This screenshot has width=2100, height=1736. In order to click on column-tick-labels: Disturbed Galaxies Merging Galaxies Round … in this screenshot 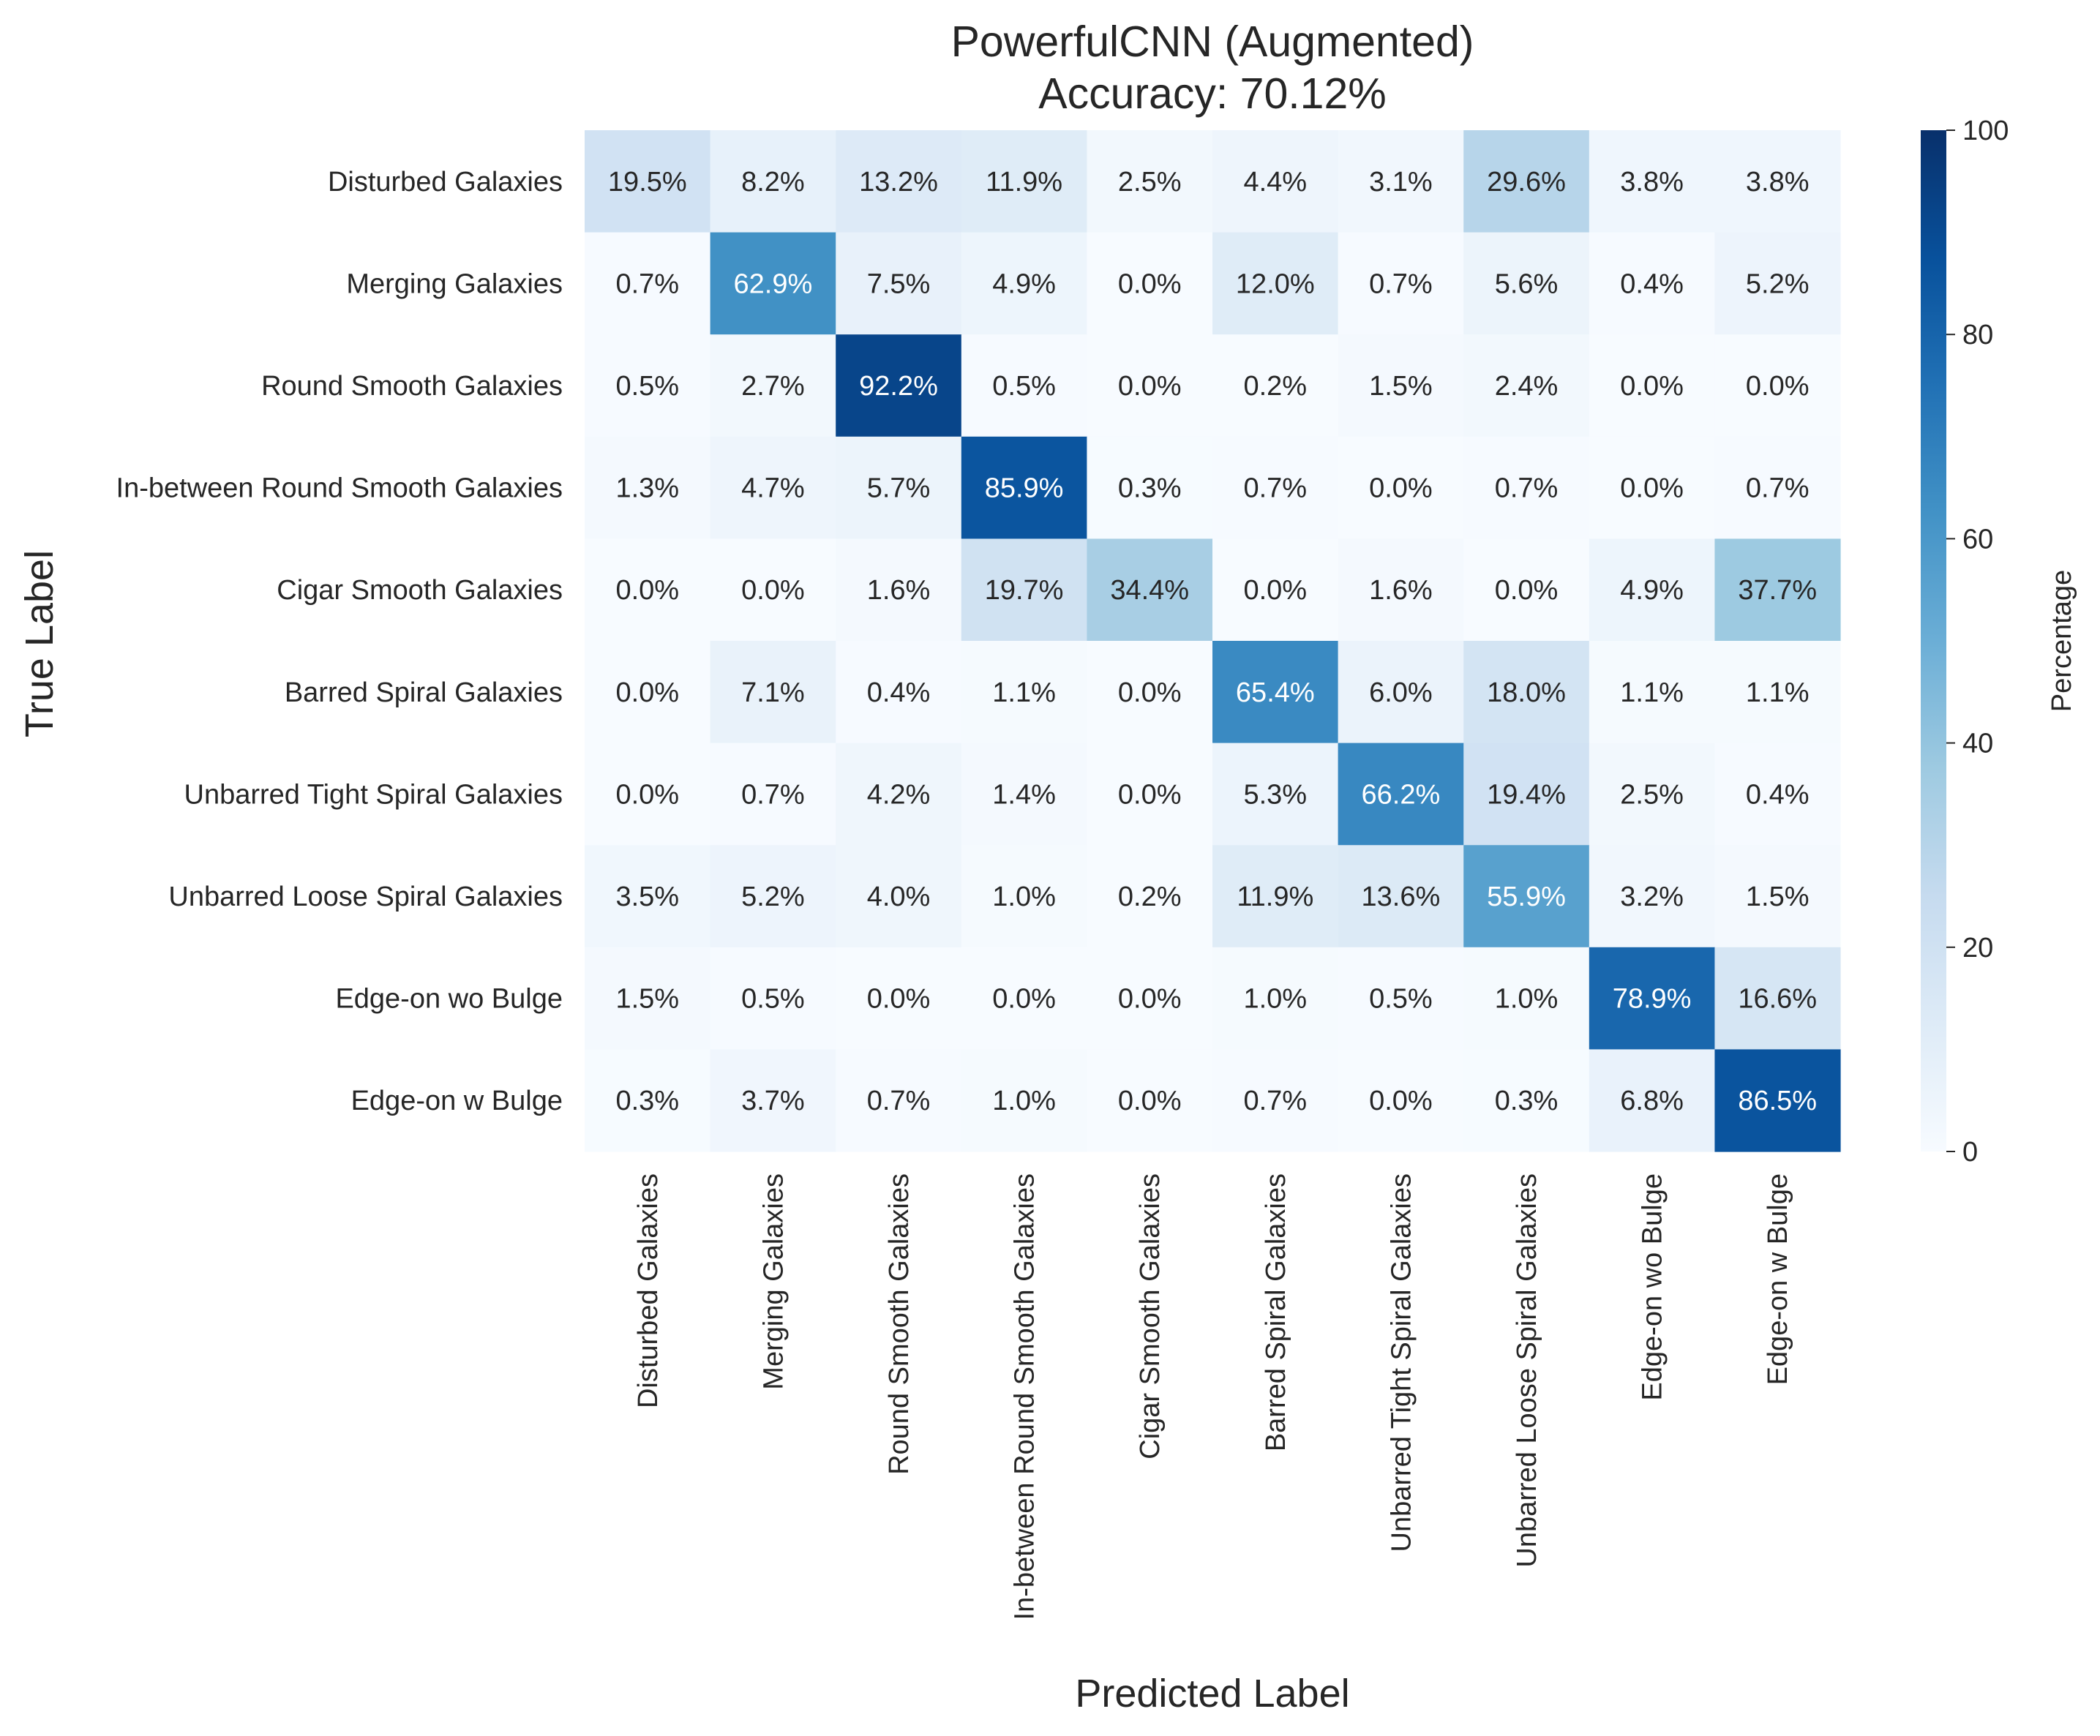, I will do `click(1213, 1396)`.